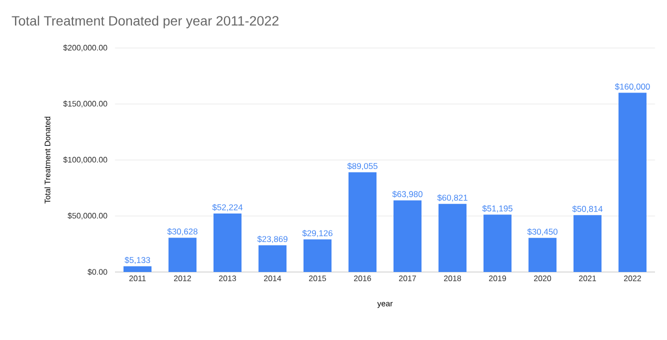 The height and width of the screenshot is (340, 667). I want to click on data-label: $5,133, so click(137, 260).